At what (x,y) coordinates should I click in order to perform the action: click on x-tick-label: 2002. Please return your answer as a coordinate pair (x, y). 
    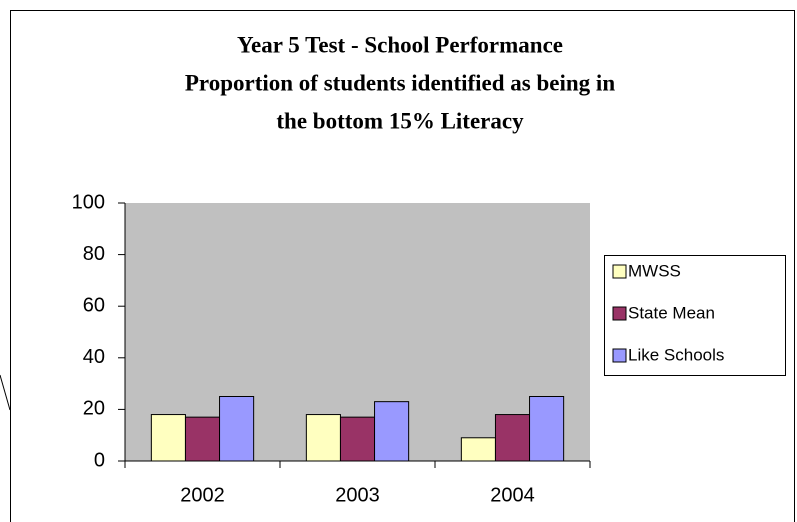
    Looking at the image, I should click on (202, 495).